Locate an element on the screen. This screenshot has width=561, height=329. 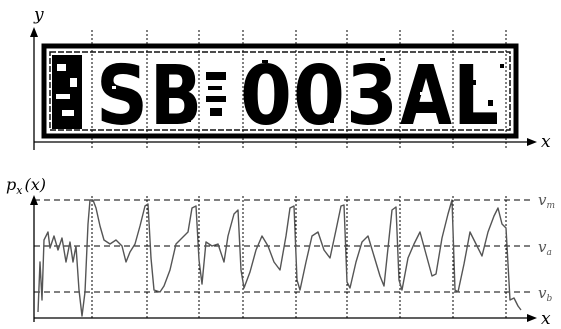
top-y-arrowhead is located at coordinates (34, 32).